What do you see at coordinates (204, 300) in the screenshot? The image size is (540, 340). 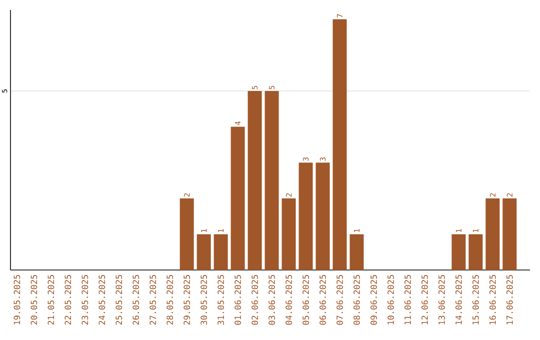 I see `x-tick-label: 30.05.2025` at bounding box center [204, 300].